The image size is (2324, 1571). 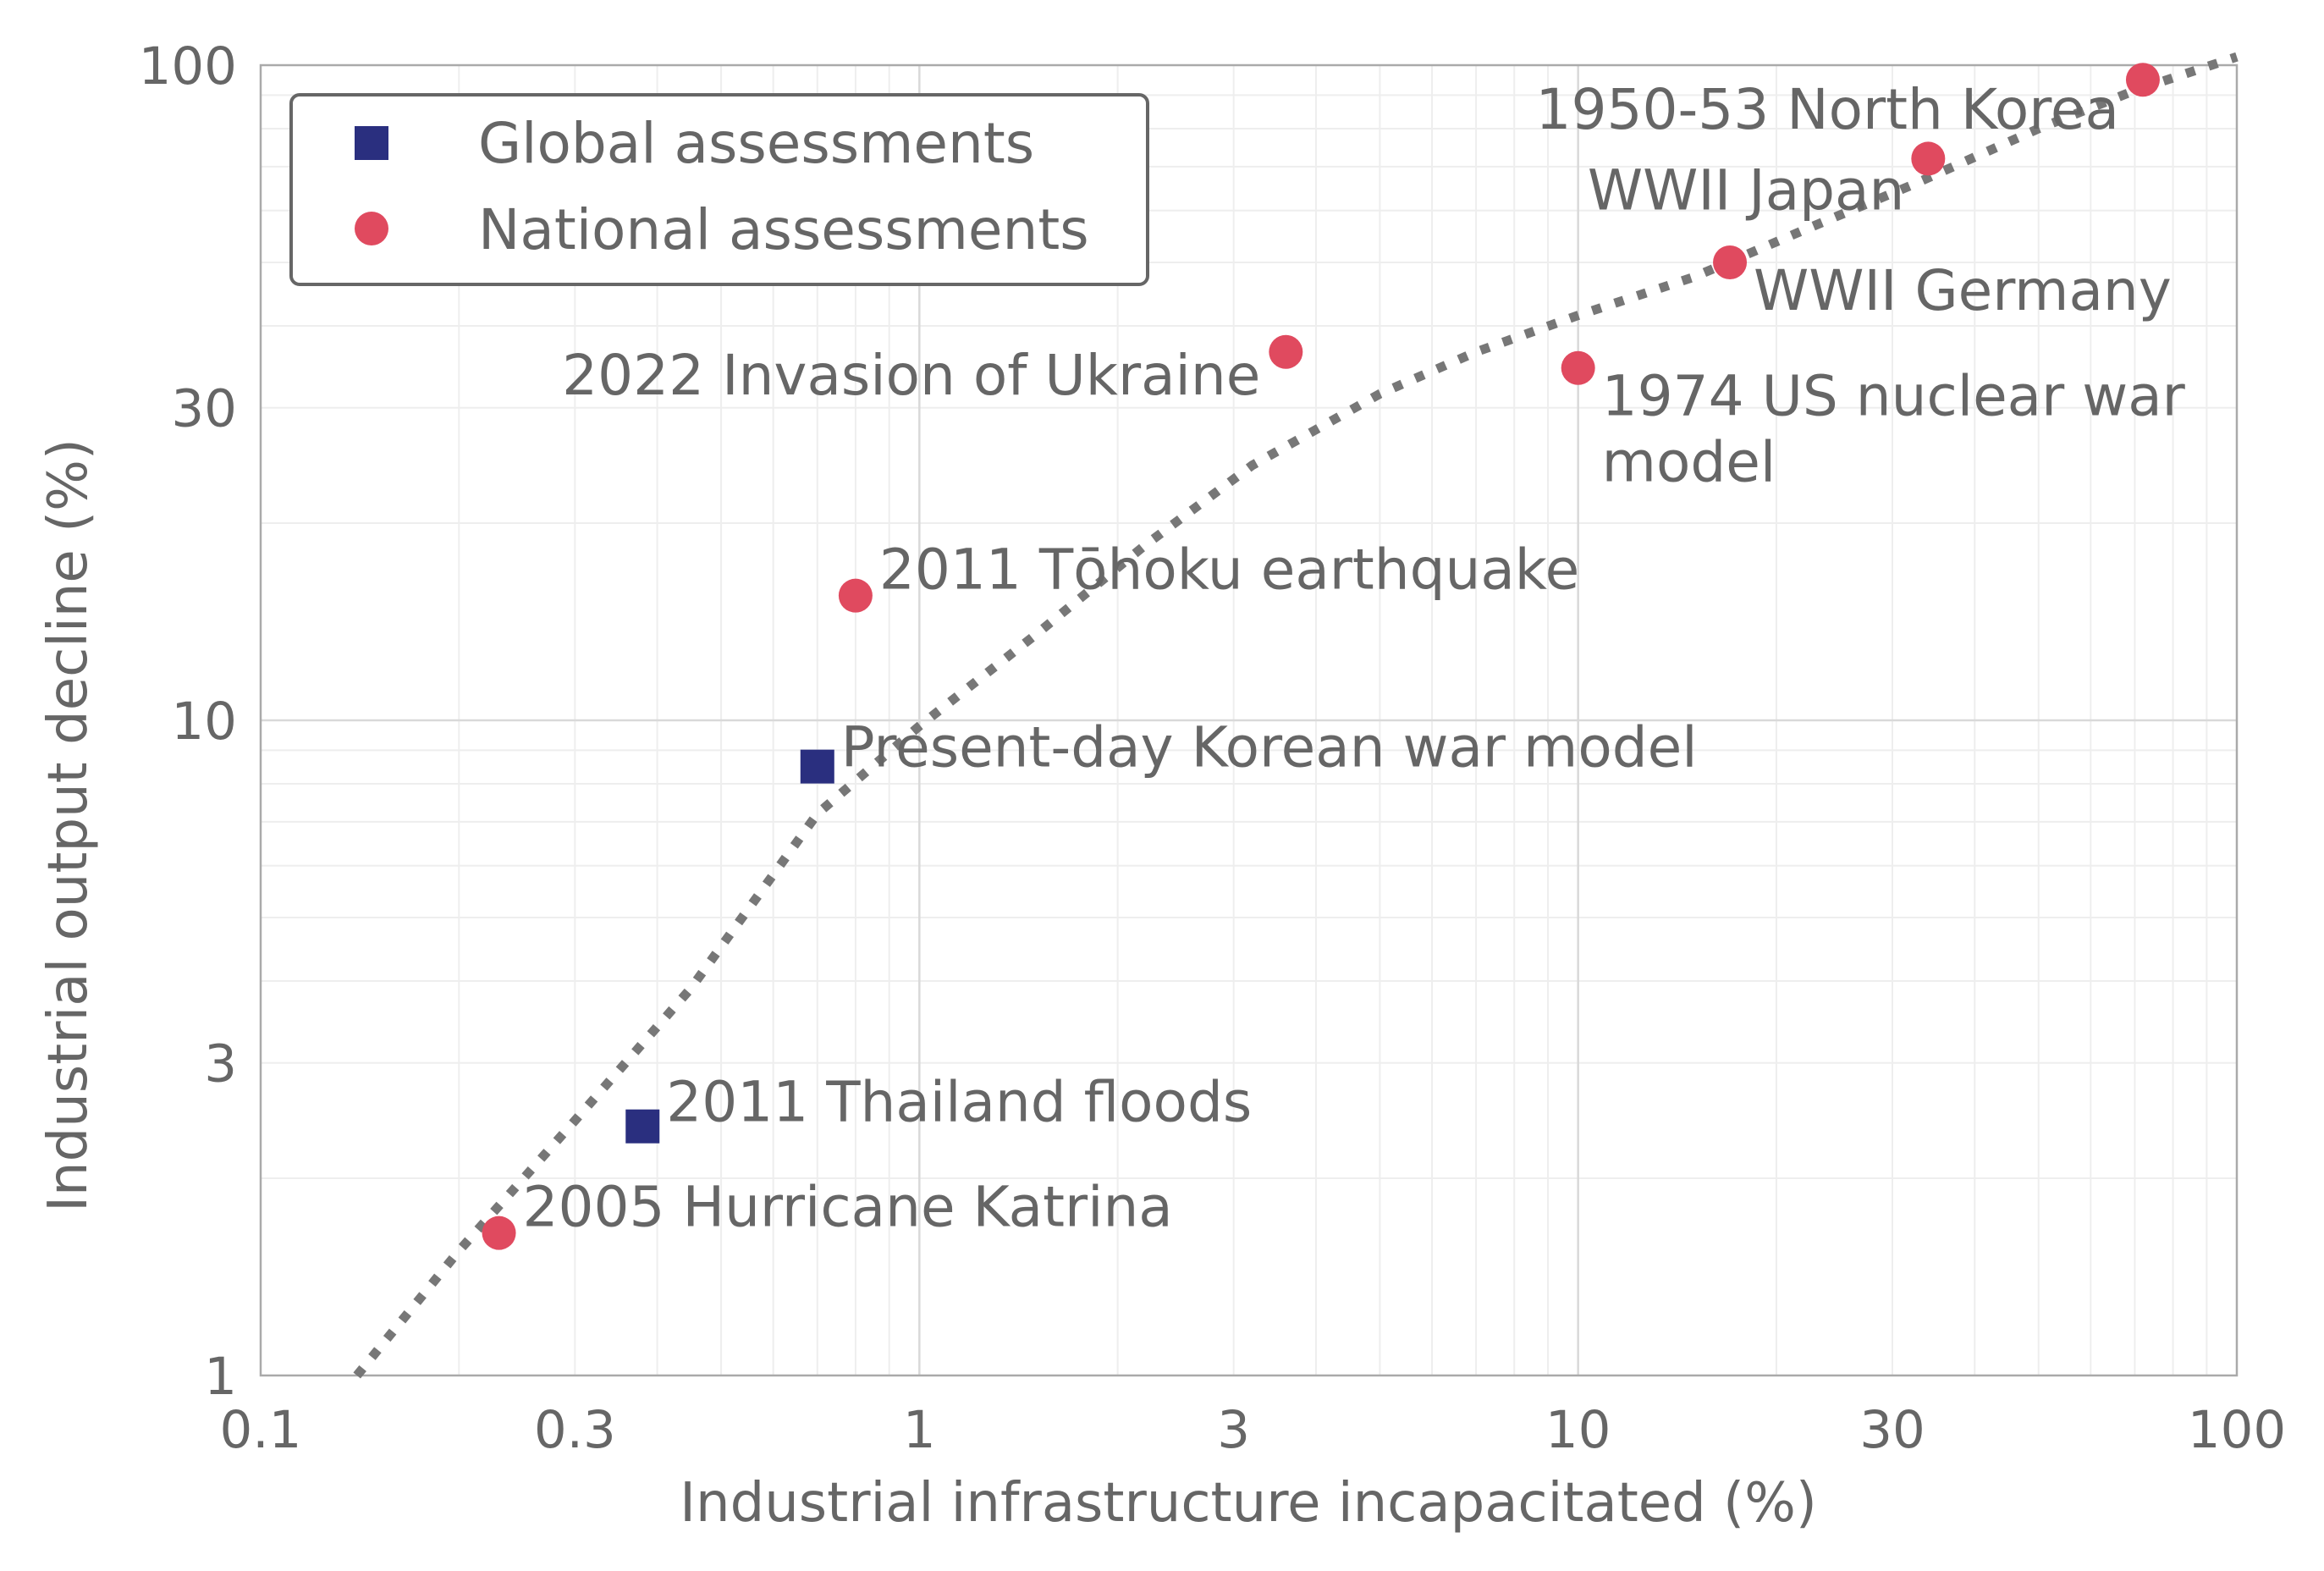 What do you see at coordinates (68, 825) in the screenshot?
I see `y-axis-label: Industrial output decline (%)` at bounding box center [68, 825].